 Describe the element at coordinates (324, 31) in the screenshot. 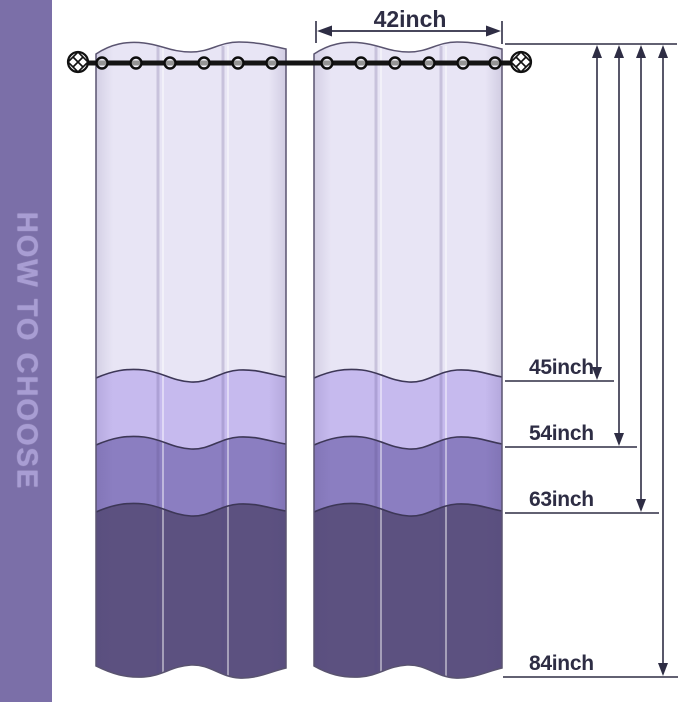

I see `arrowhead-left` at that location.